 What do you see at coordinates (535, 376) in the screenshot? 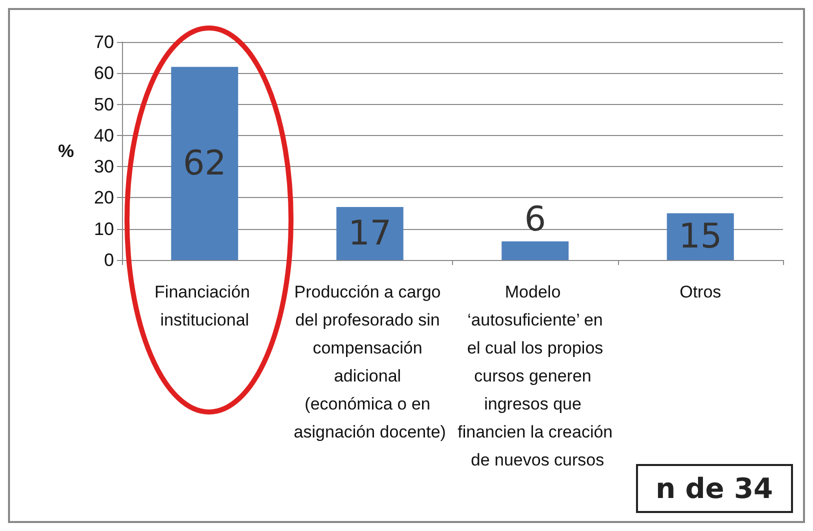
I see `x-tick-label: Modelo ‘autosuficiente’ en el cual los propios cursos generen ingresos que financien la creación de nuevos cursos` at bounding box center [535, 376].